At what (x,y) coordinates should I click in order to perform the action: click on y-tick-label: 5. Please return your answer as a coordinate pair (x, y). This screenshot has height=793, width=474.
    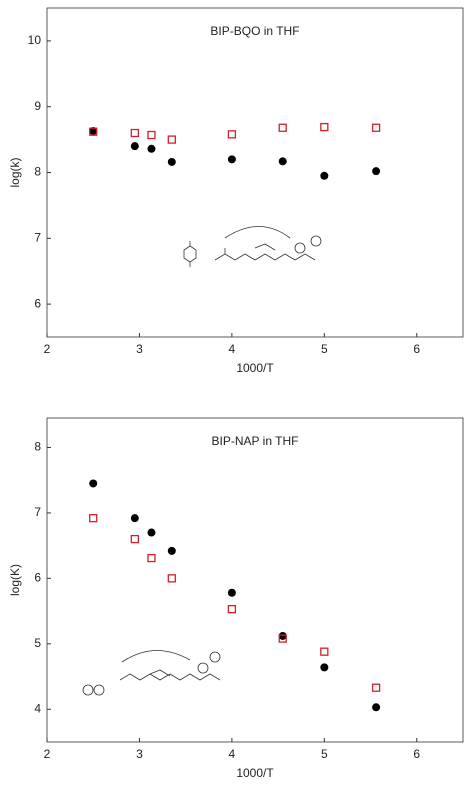
    Looking at the image, I should click on (37, 643).